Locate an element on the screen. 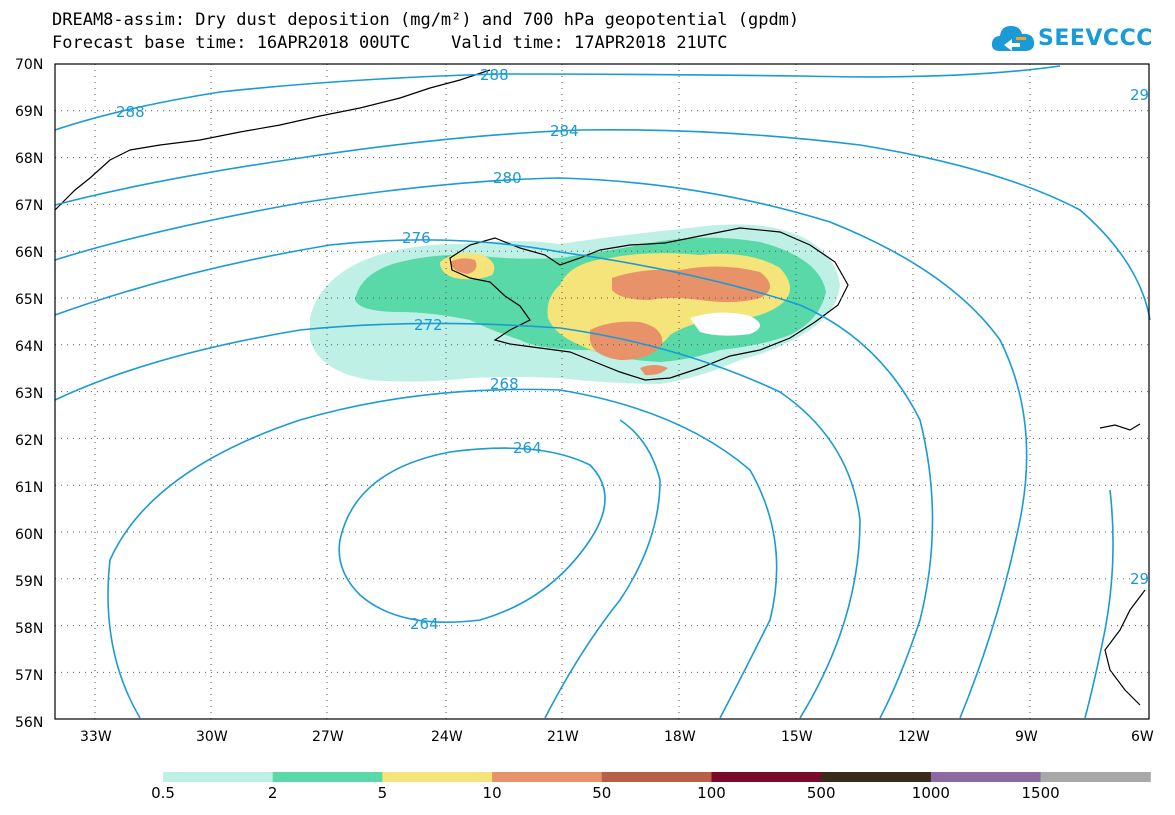  lat-label: 63N is located at coordinates (29, 394).